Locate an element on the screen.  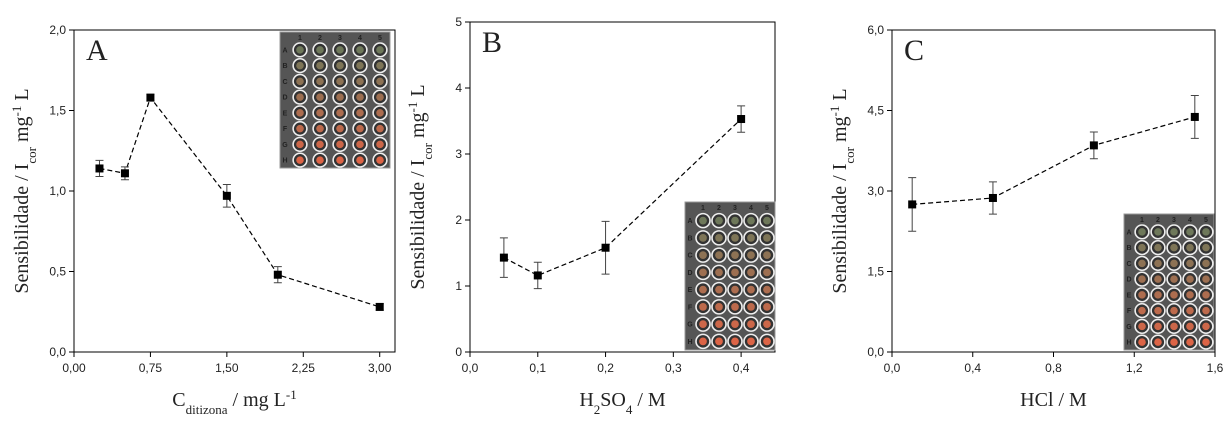
y-axis-label-part: -1 is located at coordinates (16, 111).